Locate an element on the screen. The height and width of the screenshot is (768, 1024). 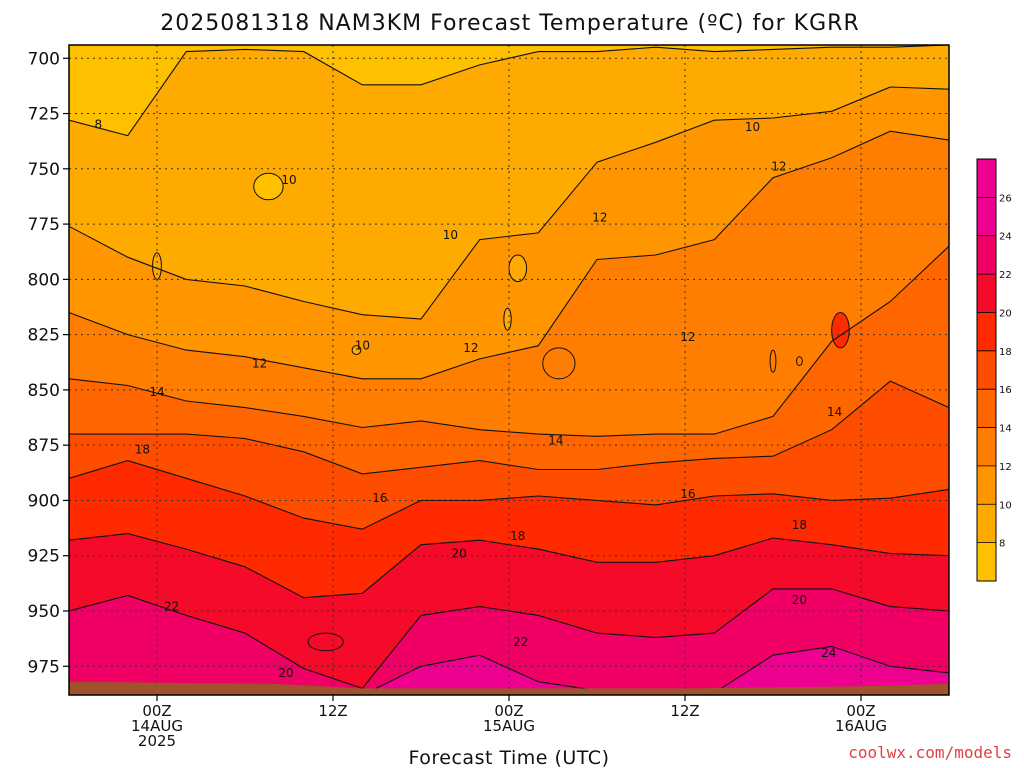
y-tick-label-975: 975 is located at coordinates (44, 667).